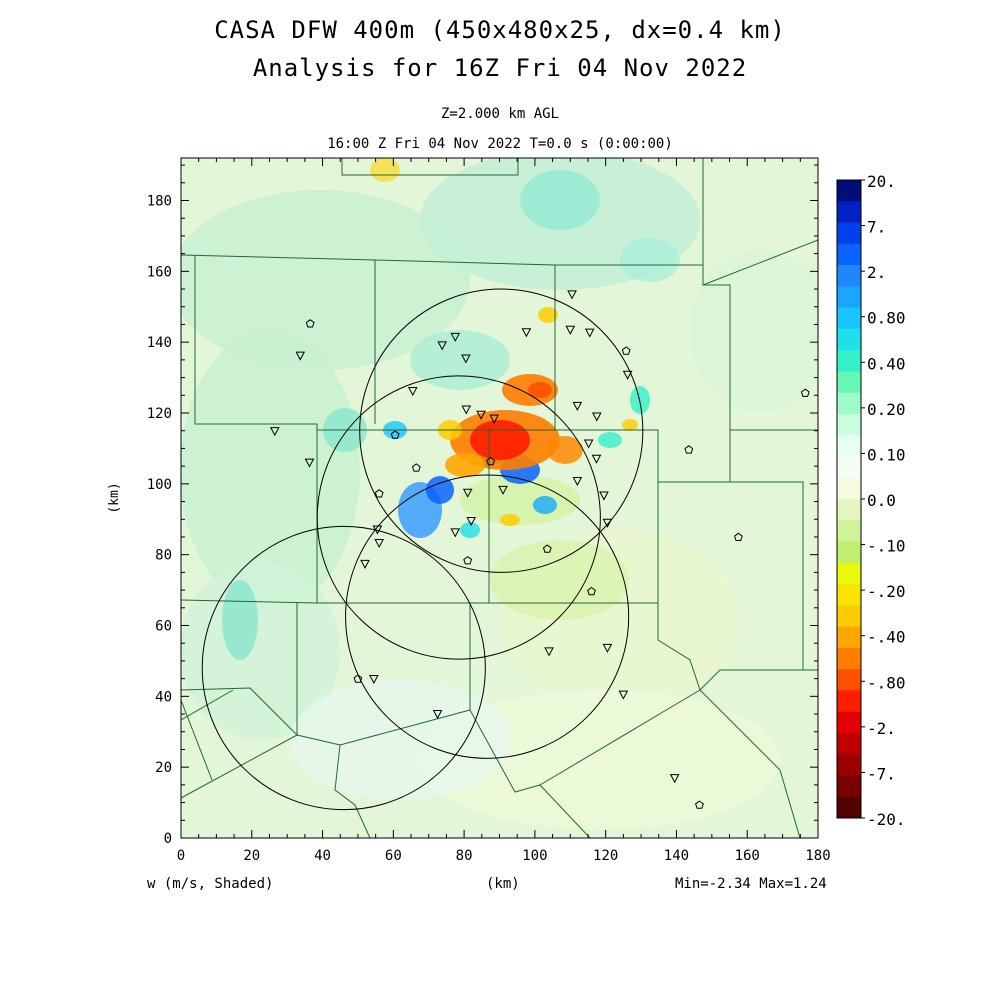 The height and width of the screenshot is (1000, 1000). I want to click on colorbar-label: 0.10, so click(886, 454).